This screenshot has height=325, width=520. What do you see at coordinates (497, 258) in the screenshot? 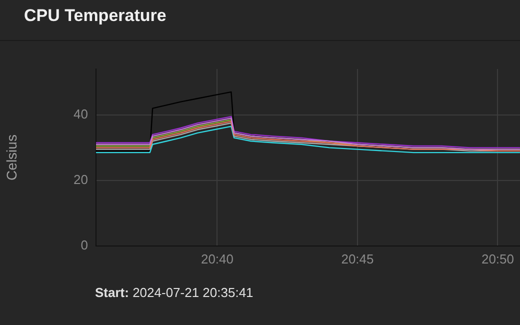
I see `x-tick-label: 20:50` at bounding box center [497, 258].